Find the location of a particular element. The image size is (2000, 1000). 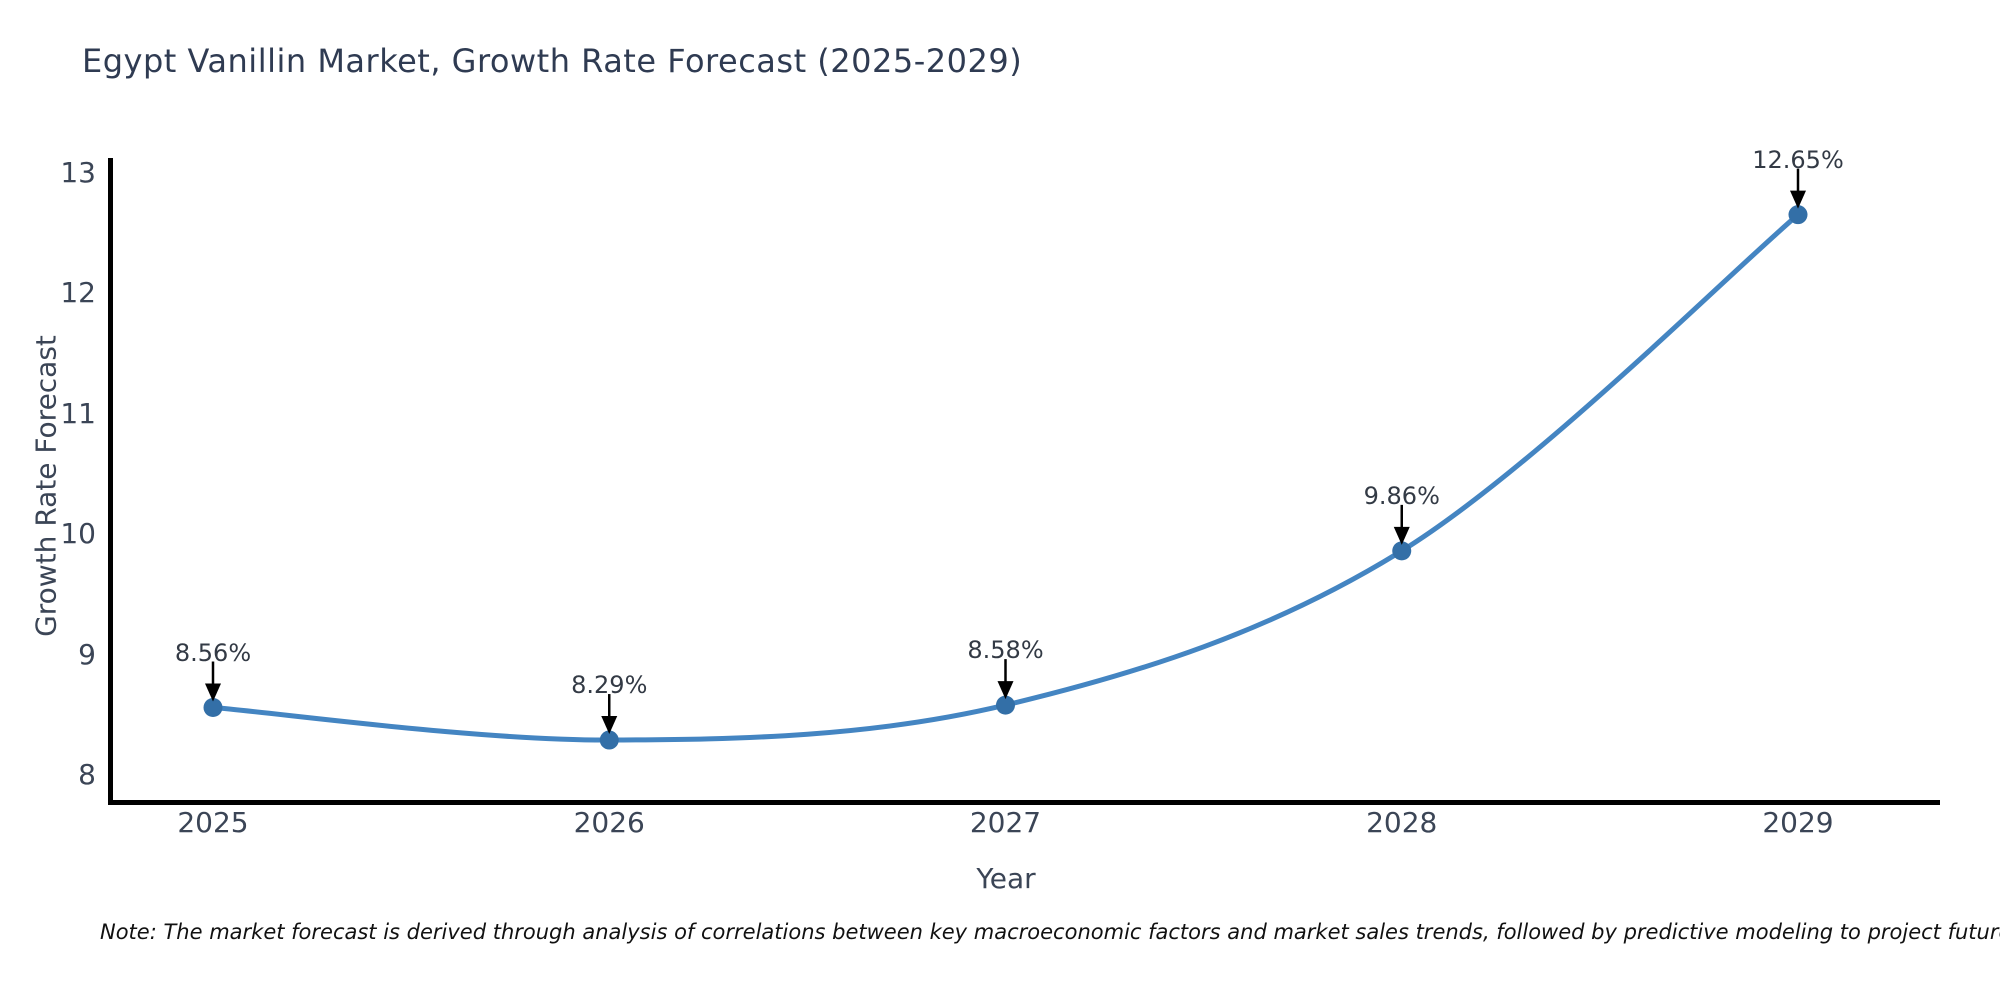

x-tick-label: 2025 is located at coordinates (213, 822).